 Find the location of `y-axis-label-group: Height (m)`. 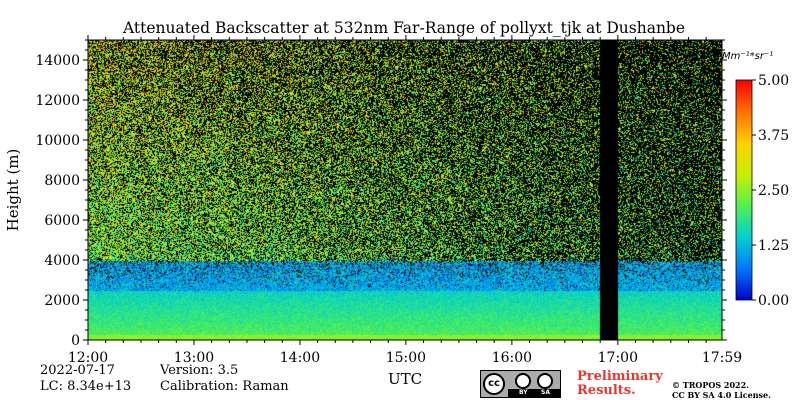

y-axis-label-group: Height (m) is located at coordinates (13, 190).